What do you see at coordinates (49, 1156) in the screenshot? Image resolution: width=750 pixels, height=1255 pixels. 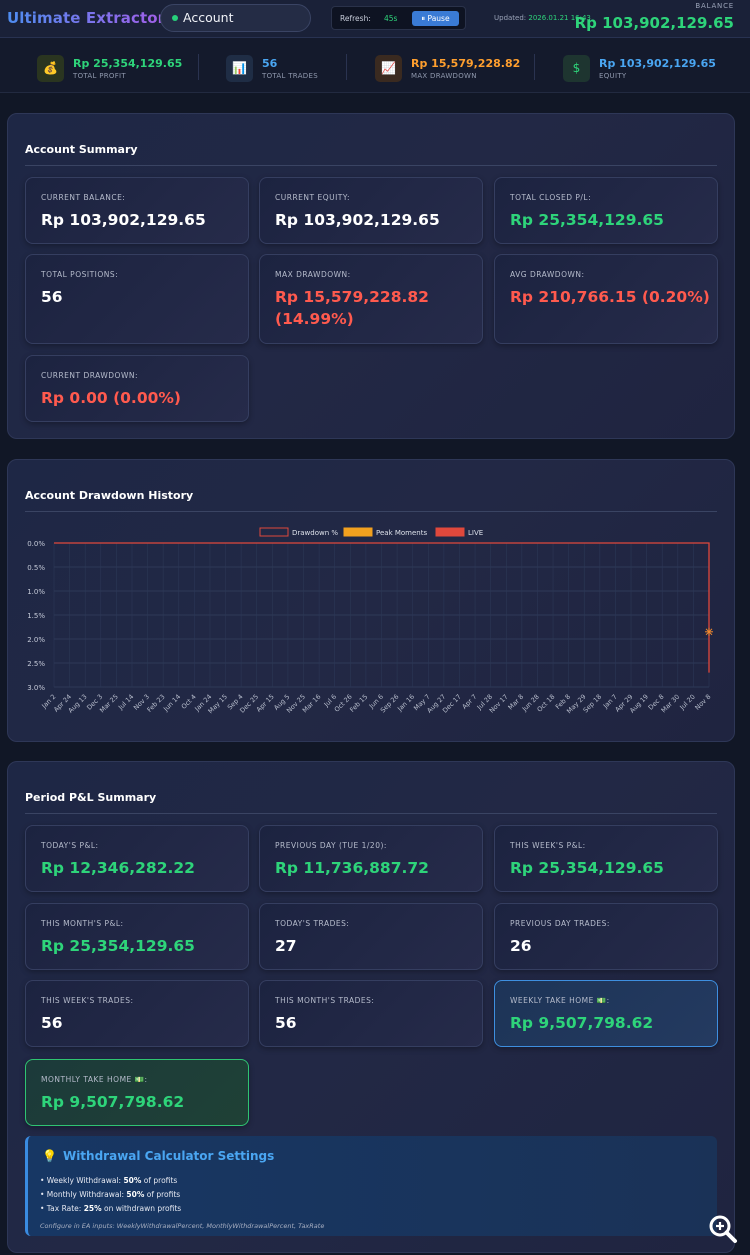 I see `lightbulb-icon: 💡` at bounding box center [49, 1156].